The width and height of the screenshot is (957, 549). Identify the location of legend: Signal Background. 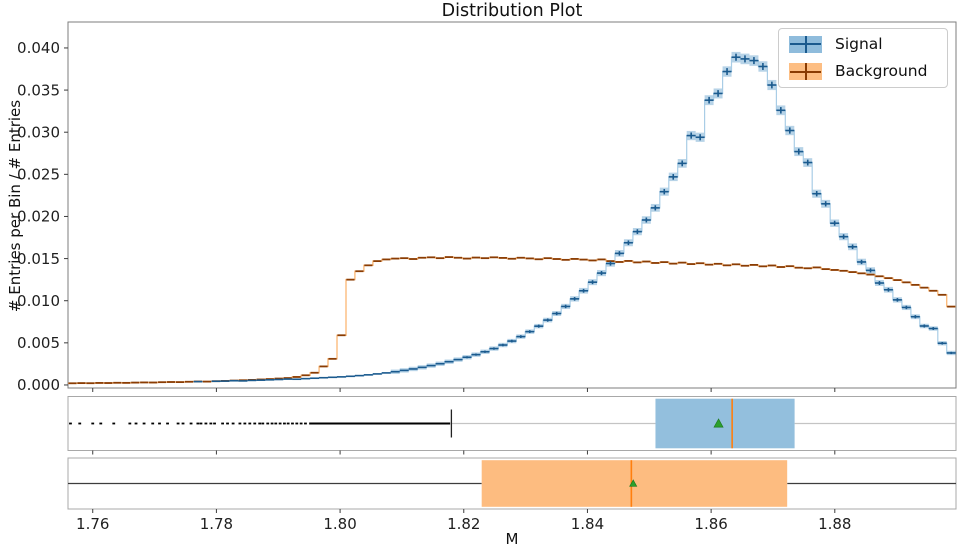
(863, 58).